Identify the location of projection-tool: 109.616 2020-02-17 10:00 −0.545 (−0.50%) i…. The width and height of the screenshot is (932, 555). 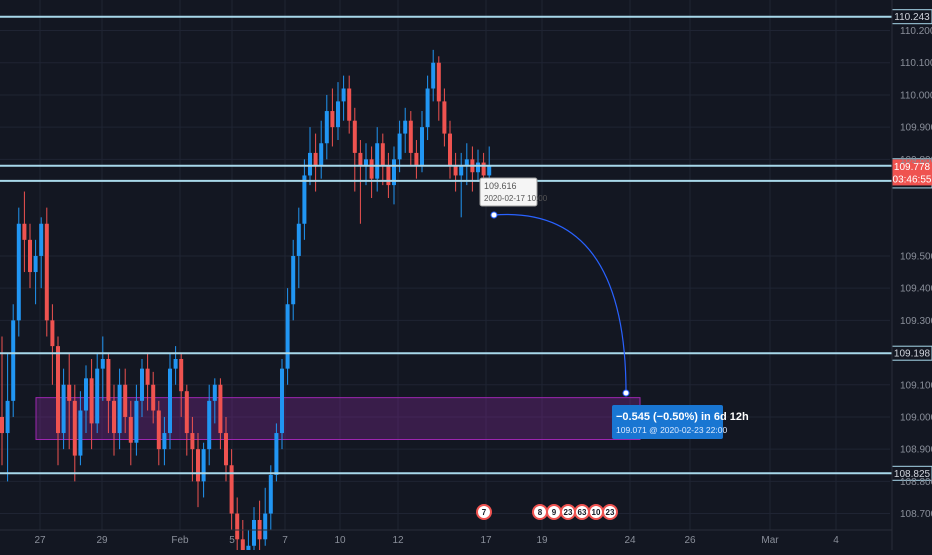
(614, 308).